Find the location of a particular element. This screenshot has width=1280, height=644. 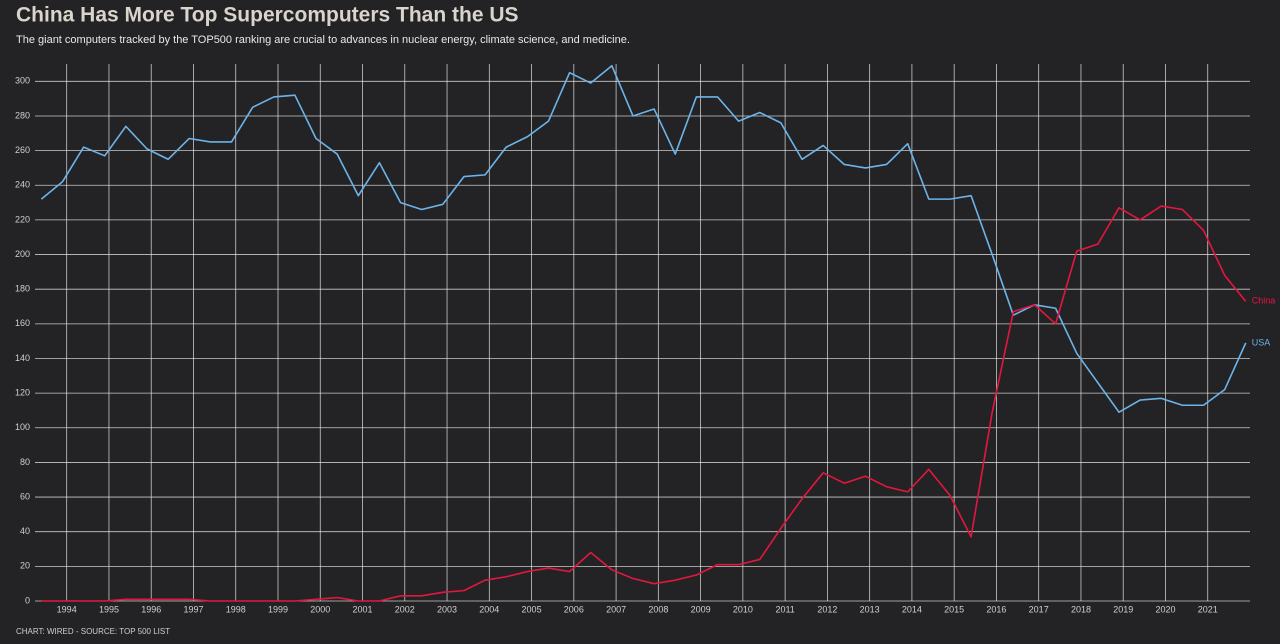

series-label: China is located at coordinates (1264, 301).